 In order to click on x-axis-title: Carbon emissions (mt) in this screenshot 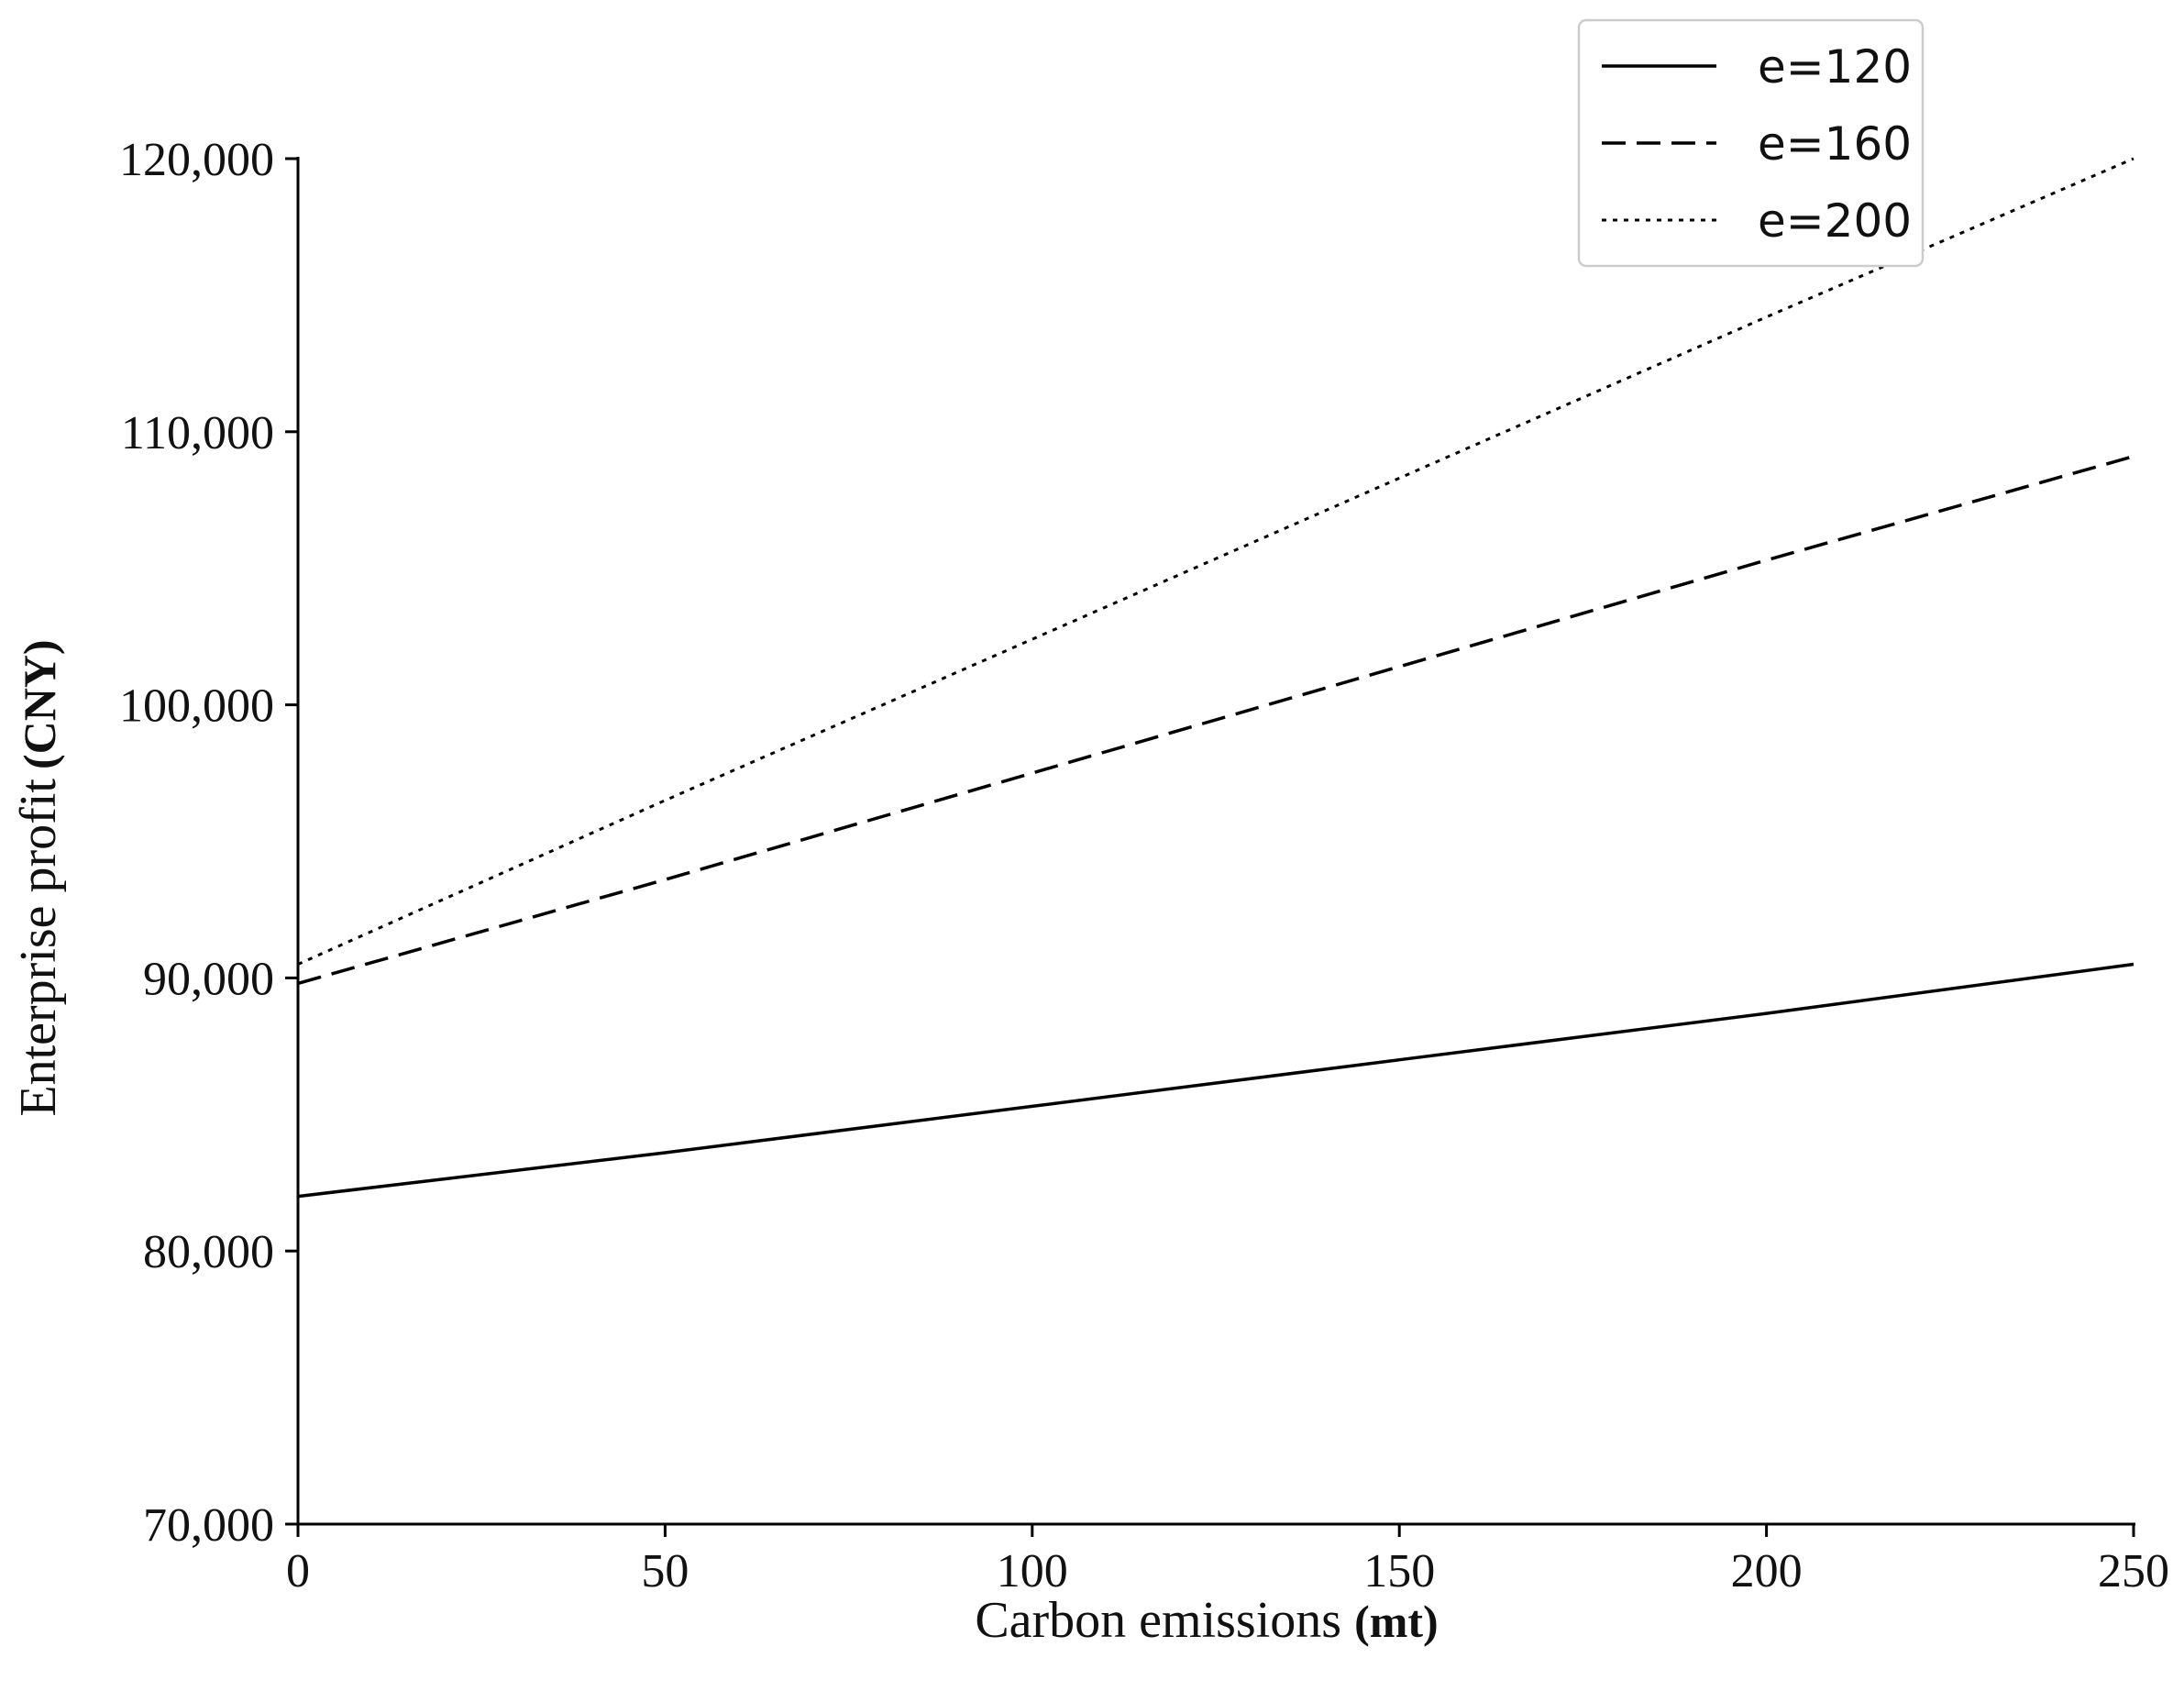, I will do `click(1206, 1621)`.